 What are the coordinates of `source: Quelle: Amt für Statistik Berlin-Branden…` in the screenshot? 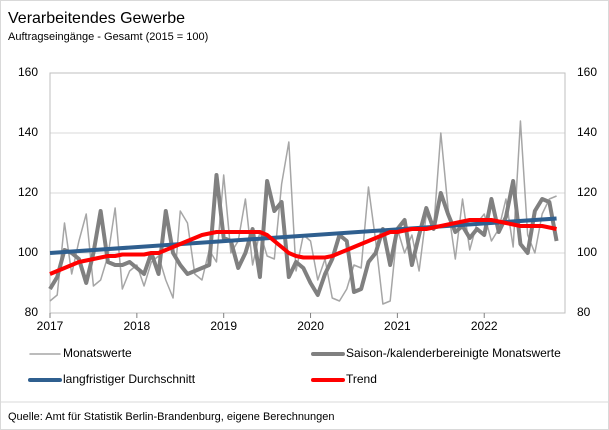 It's located at (171, 417).